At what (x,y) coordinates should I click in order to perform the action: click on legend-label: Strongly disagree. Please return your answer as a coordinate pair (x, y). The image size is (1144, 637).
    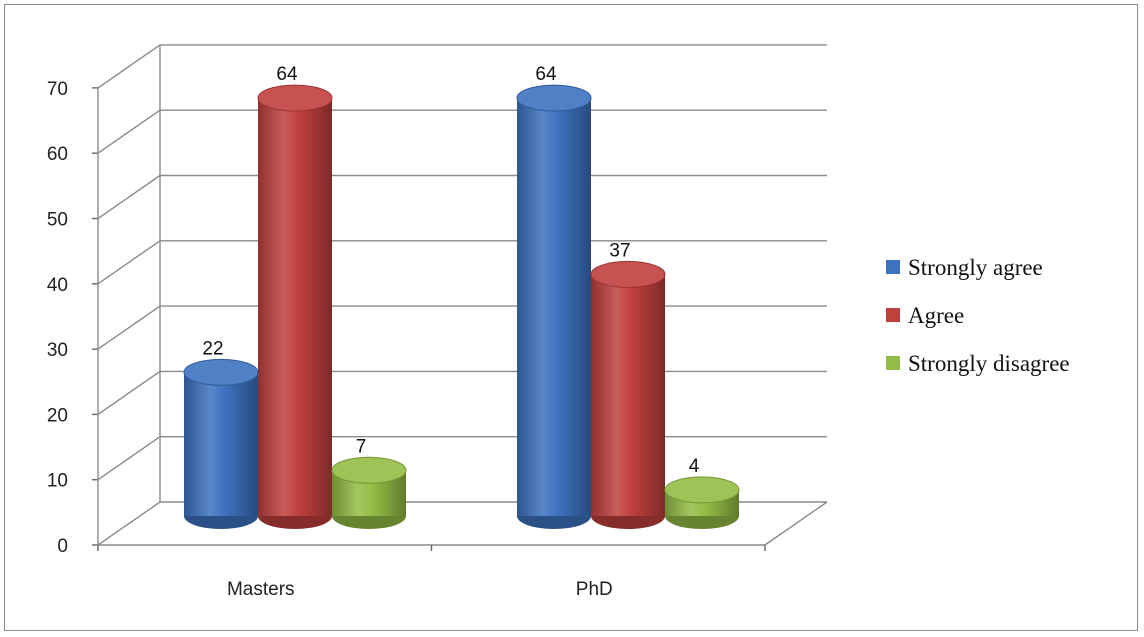
    Looking at the image, I should click on (989, 363).